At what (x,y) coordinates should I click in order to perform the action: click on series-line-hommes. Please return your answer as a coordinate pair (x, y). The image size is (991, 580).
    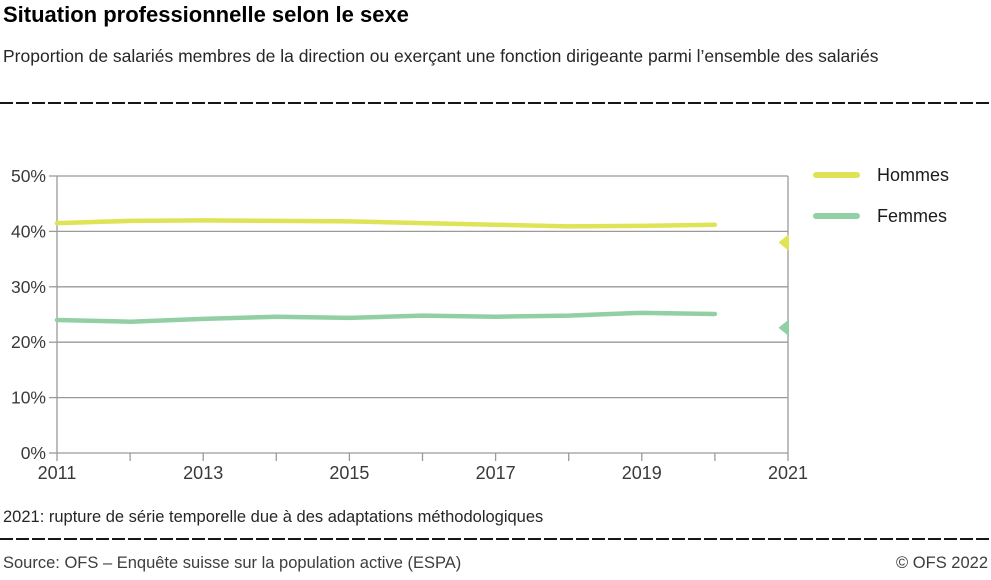
    Looking at the image, I should click on (386, 223).